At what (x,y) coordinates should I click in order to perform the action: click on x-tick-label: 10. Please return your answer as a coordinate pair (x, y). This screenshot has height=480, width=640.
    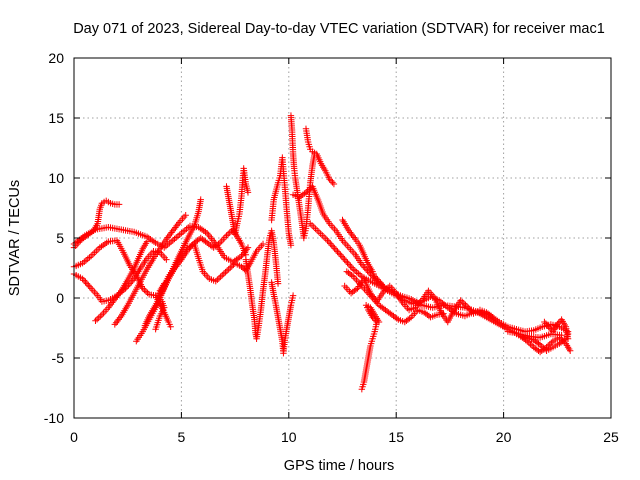
    Looking at the image, I should click on (289, 437).